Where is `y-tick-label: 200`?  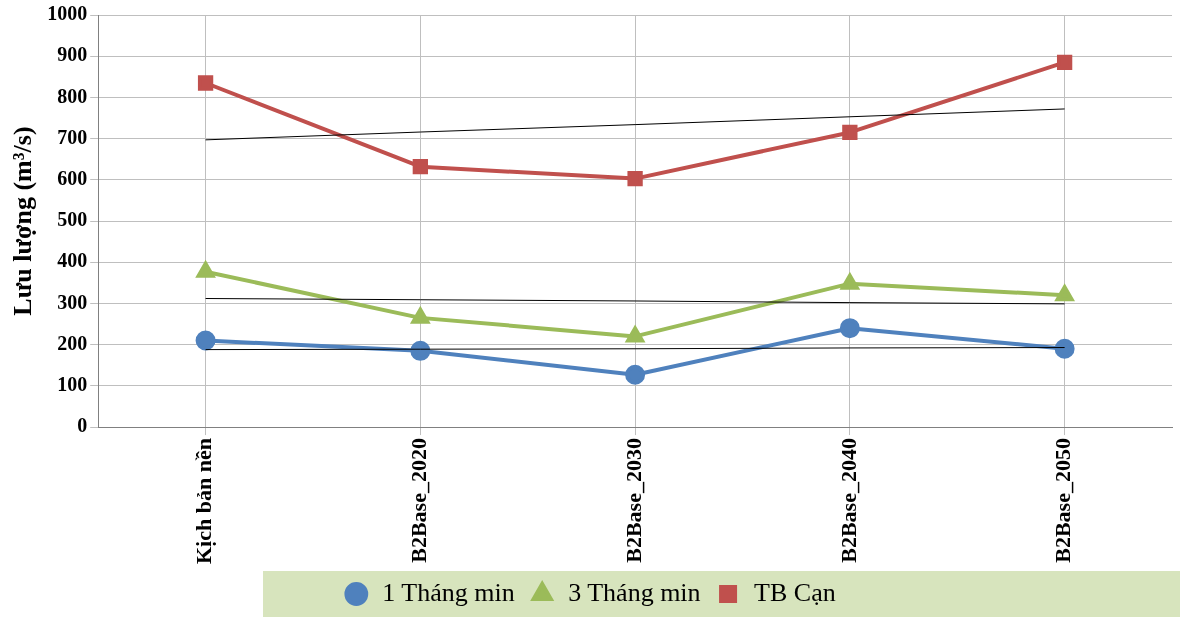 y-tick-label: 200 is located at coordinates (72, 342).